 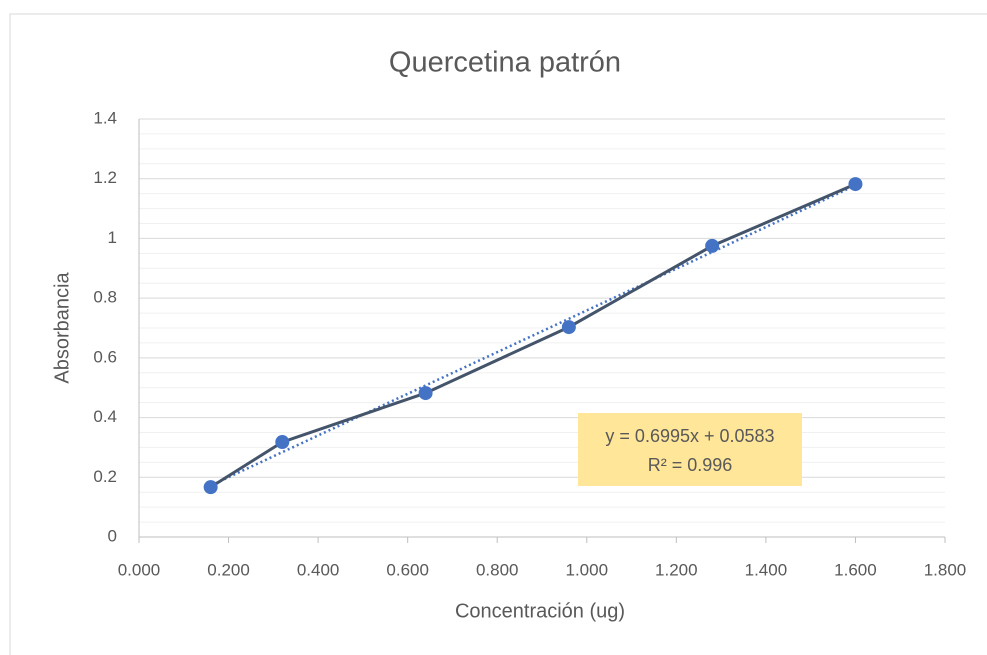 I want to click on x-tick-label: 1.200, so click(x=676, y=569).